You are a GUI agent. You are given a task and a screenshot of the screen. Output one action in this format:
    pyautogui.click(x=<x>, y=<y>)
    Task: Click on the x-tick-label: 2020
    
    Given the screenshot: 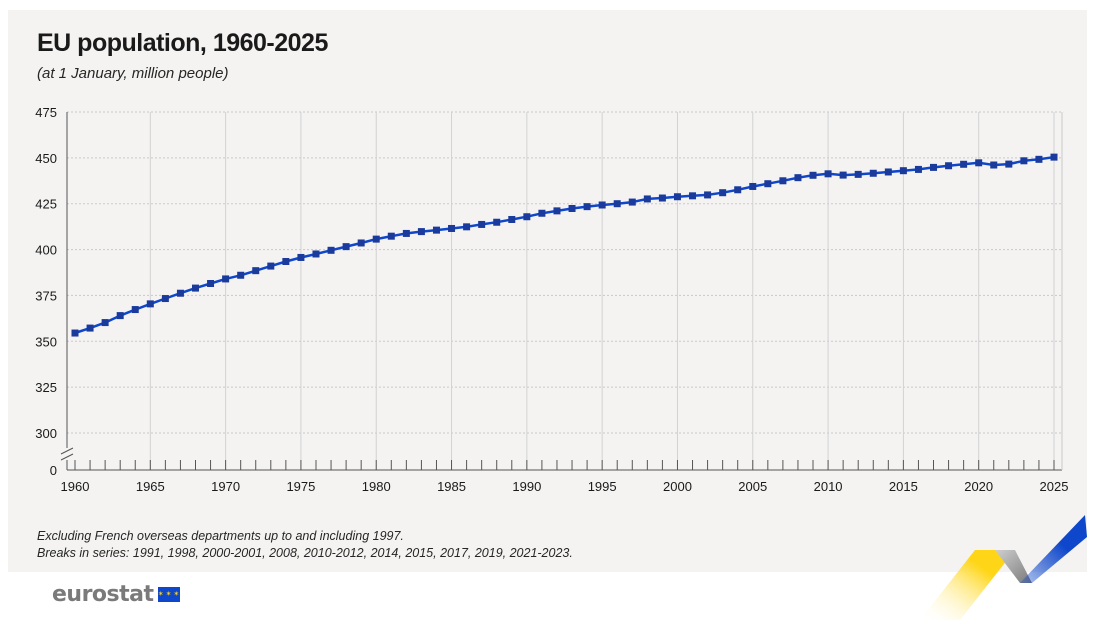 What is the action you would take?
    pyautogui.click(x=978, y=486)
    